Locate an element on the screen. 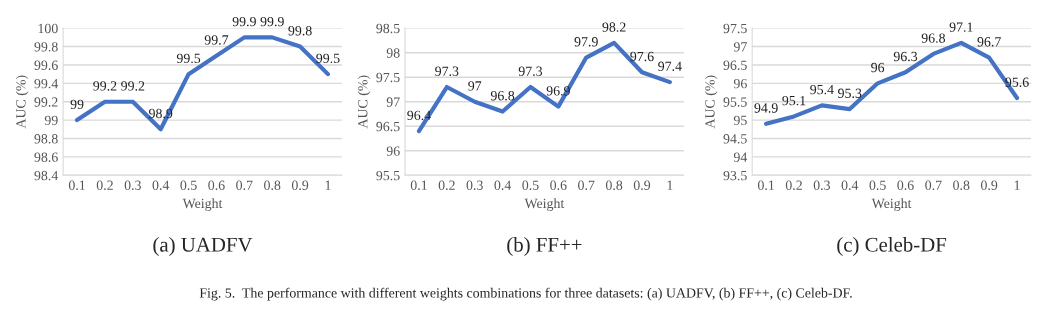 Image resolution: width=1052 pixels, height=313 pixels. y-tick-label: 98 is located at coordinates (393, 53).